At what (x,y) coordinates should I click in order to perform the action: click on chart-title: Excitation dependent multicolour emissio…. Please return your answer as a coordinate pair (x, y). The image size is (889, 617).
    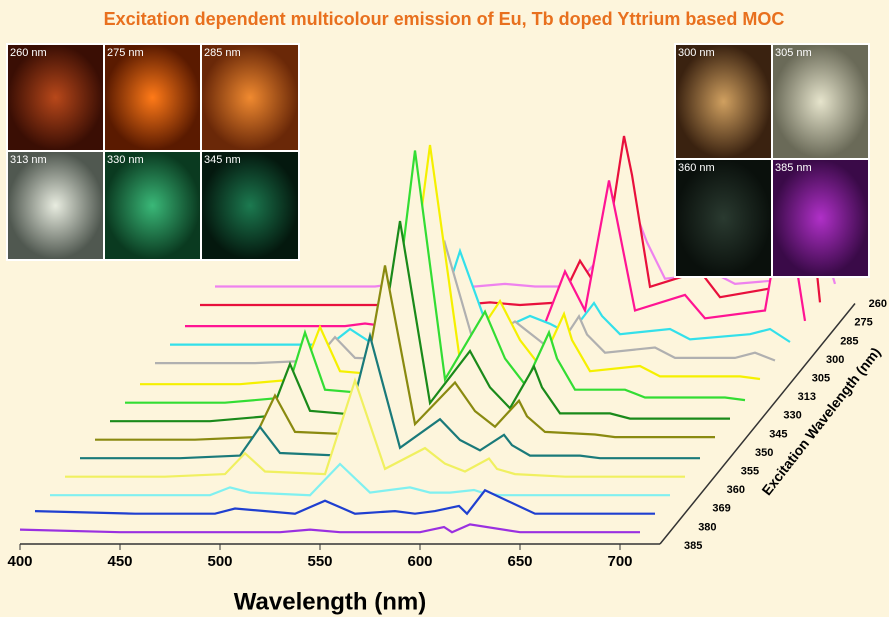
    Looking at the image, I should click on (444, 19).